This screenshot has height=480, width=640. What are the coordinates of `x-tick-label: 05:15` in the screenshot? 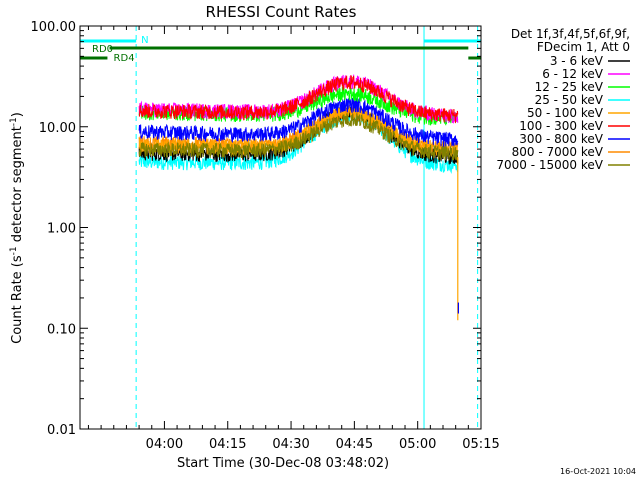 It's located at (480, 444).